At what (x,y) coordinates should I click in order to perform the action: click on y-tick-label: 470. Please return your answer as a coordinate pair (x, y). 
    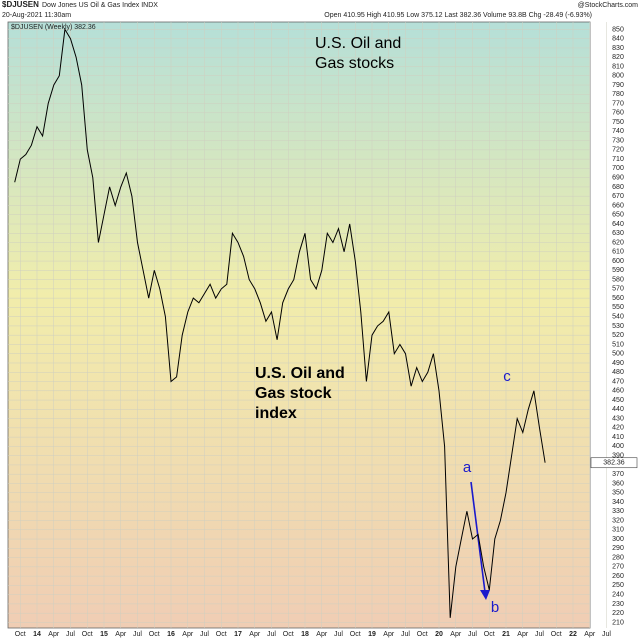
    Looking at the image, I should click on (618, 381).